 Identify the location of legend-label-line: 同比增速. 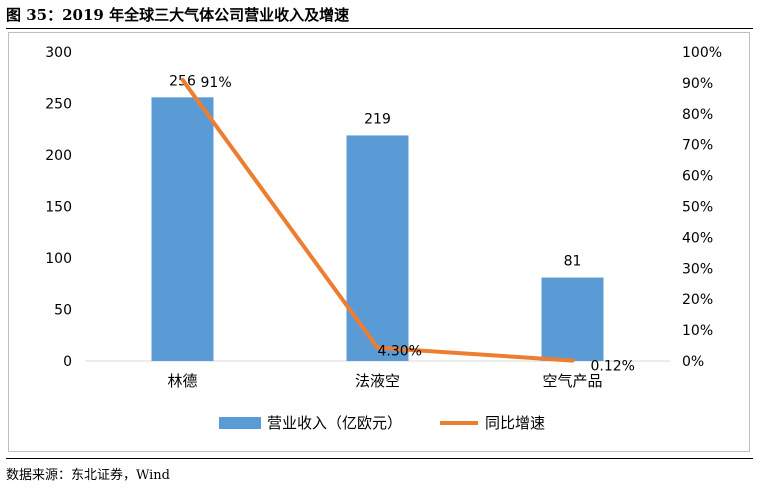
(515, 423).